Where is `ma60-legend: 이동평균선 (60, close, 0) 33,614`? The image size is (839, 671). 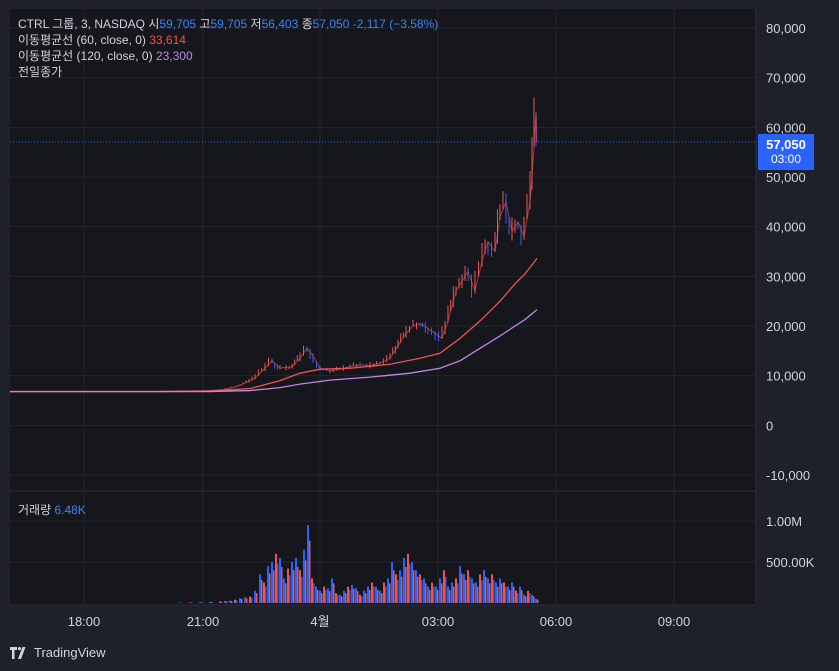
ma60-legend: 이동평균선 (60, close, 0) 33,614 is located at coordinates (228, 40).